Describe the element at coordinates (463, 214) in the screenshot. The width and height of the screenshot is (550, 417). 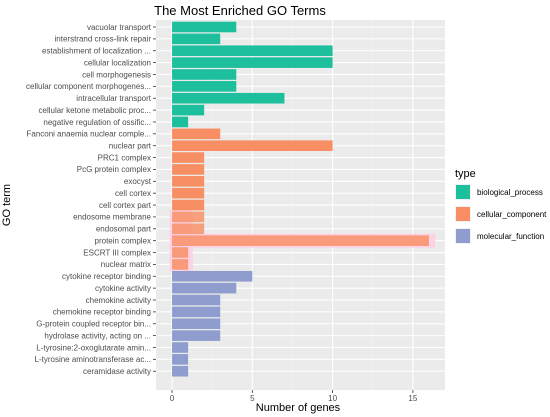
I see `legend-swatch-cellular-component` at that location.